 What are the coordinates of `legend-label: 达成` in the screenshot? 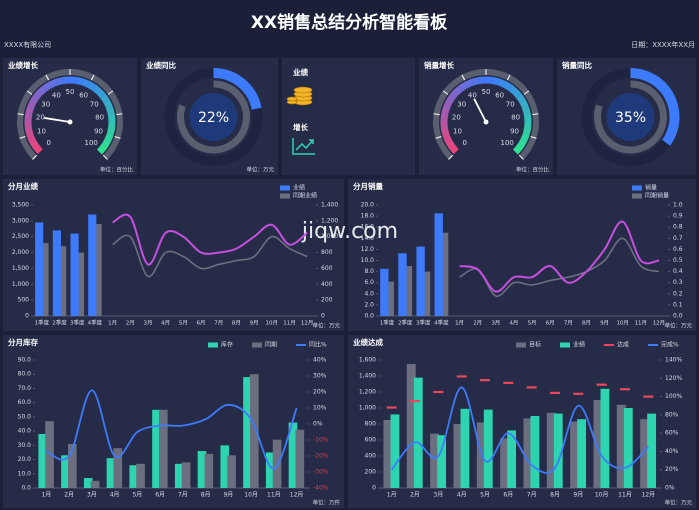 It's located at (623, 345).